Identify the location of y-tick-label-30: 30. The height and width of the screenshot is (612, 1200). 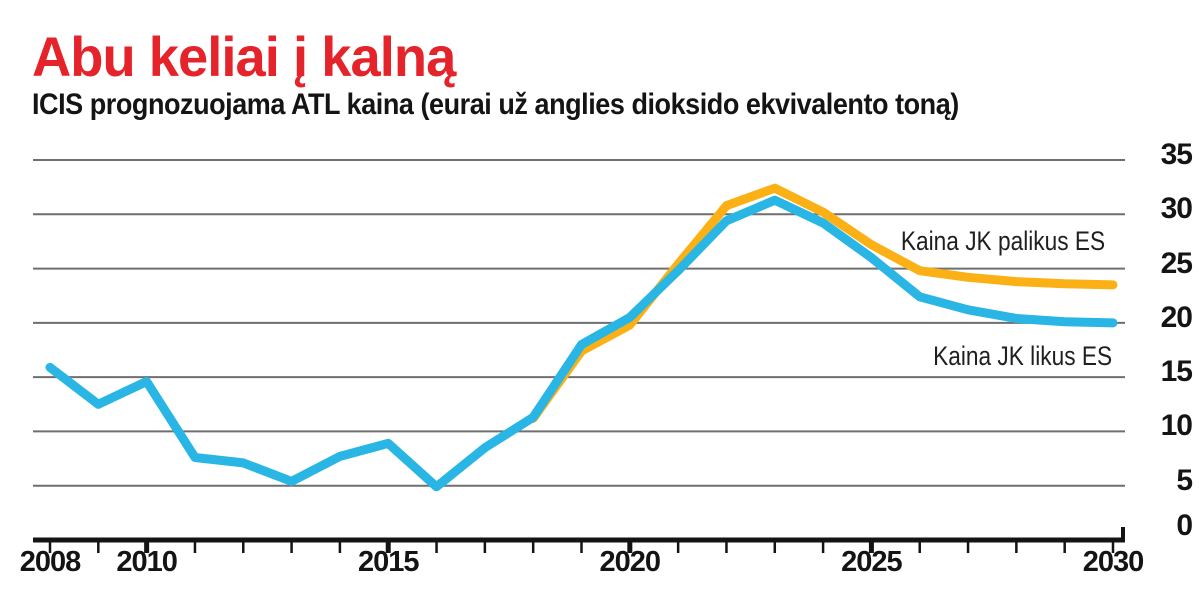
(1176, 209).